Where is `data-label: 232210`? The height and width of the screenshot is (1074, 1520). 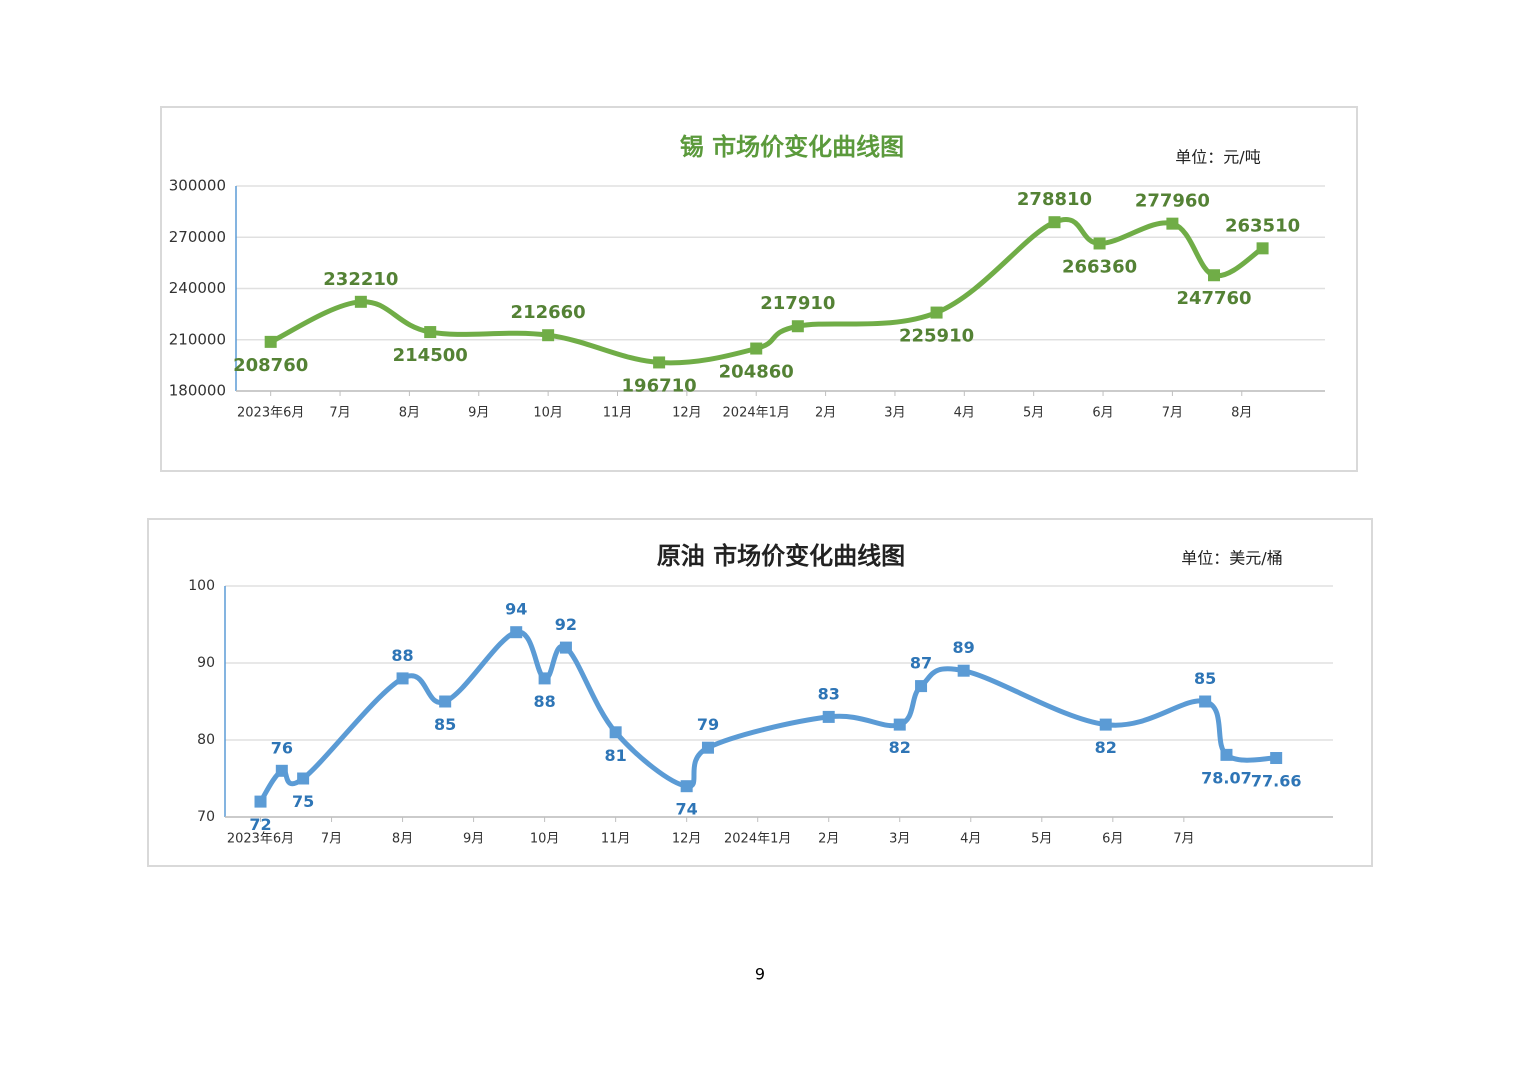 data-label: 232210 is located at coordinates (360, 279).